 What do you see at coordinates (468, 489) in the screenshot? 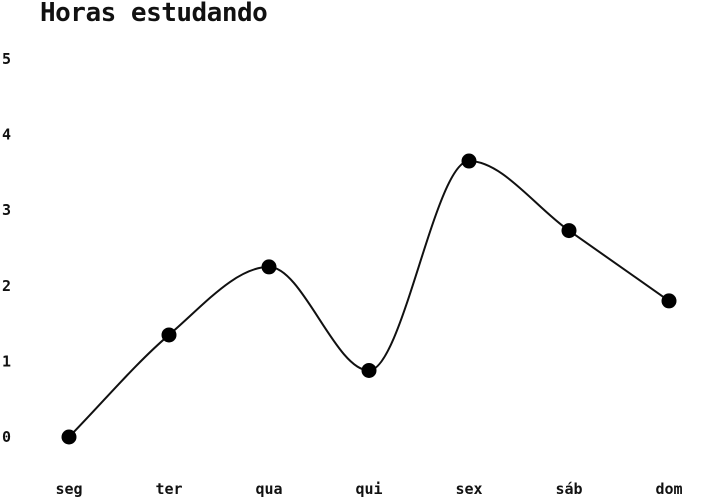
I see `x-tick-label: sex` at bounding box center [468, 489].